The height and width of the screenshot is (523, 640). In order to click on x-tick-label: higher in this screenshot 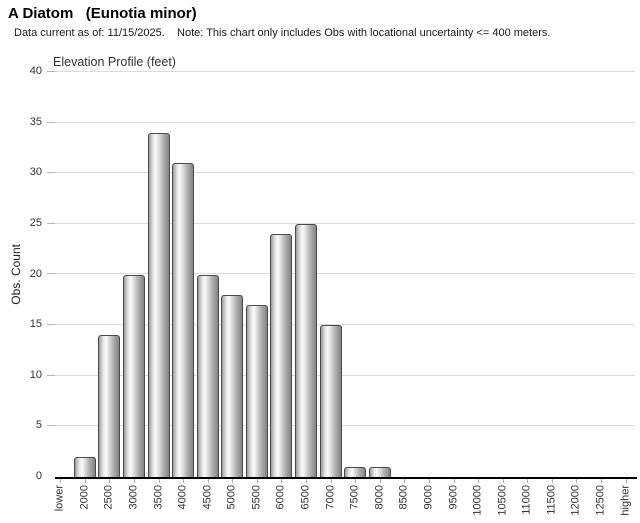, I will do `click(625, 500)`.